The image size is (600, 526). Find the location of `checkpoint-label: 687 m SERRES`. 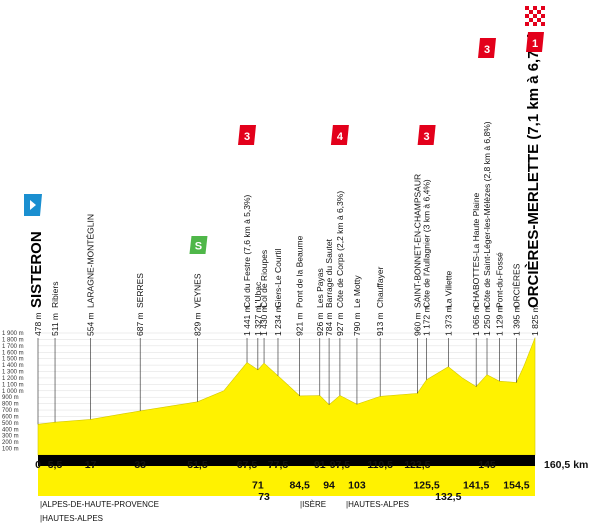

checkpoint-label: 687 m SERRES is located at coordinates (140, 304).